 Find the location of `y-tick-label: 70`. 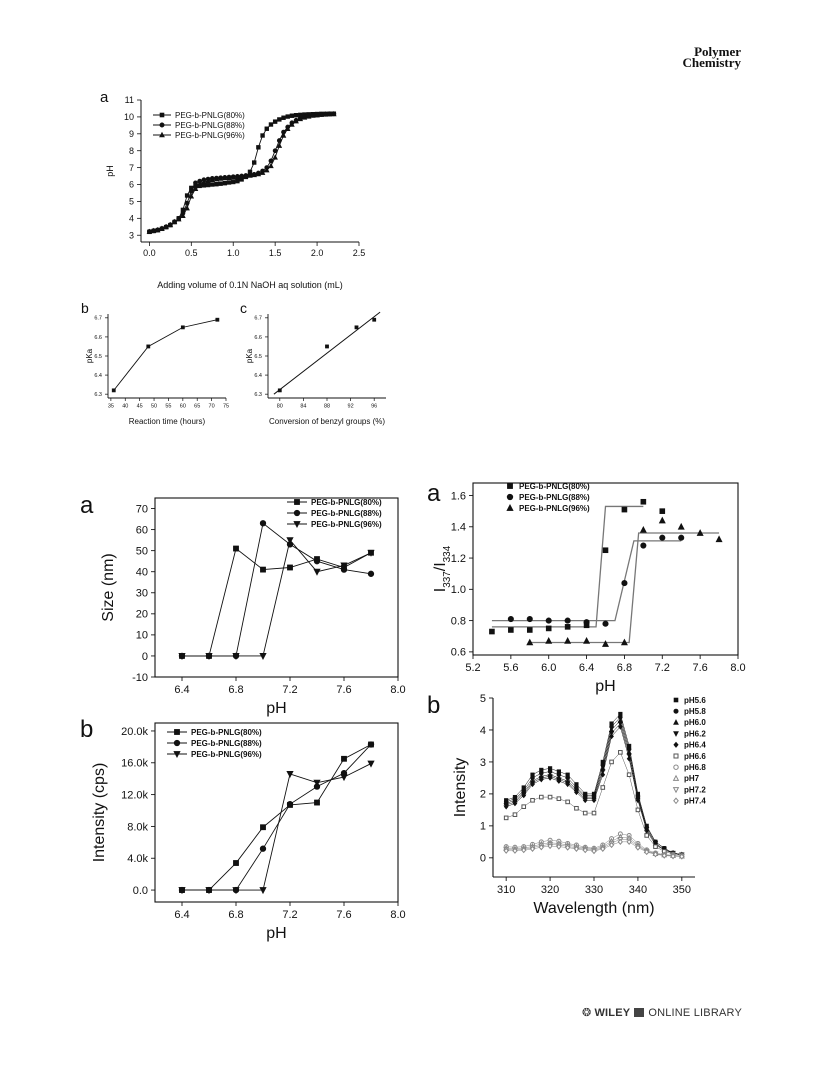

y-tick-label: 70 is located at coordinates (142, 509).